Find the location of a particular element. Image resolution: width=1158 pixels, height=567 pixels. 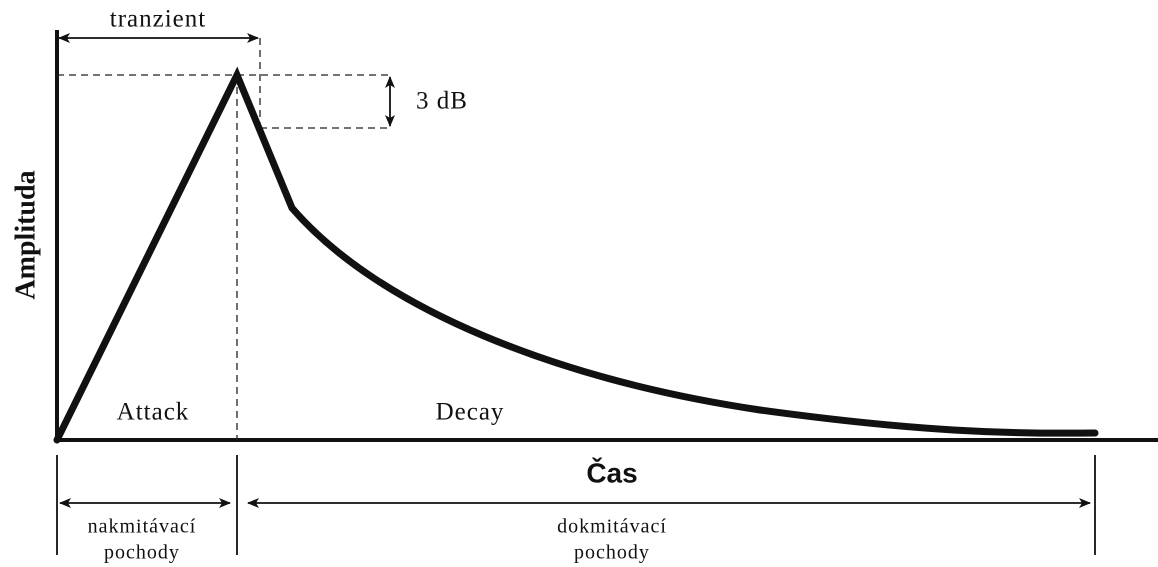

y-axis-label: Amplituda is located at coordinates (25, 234).